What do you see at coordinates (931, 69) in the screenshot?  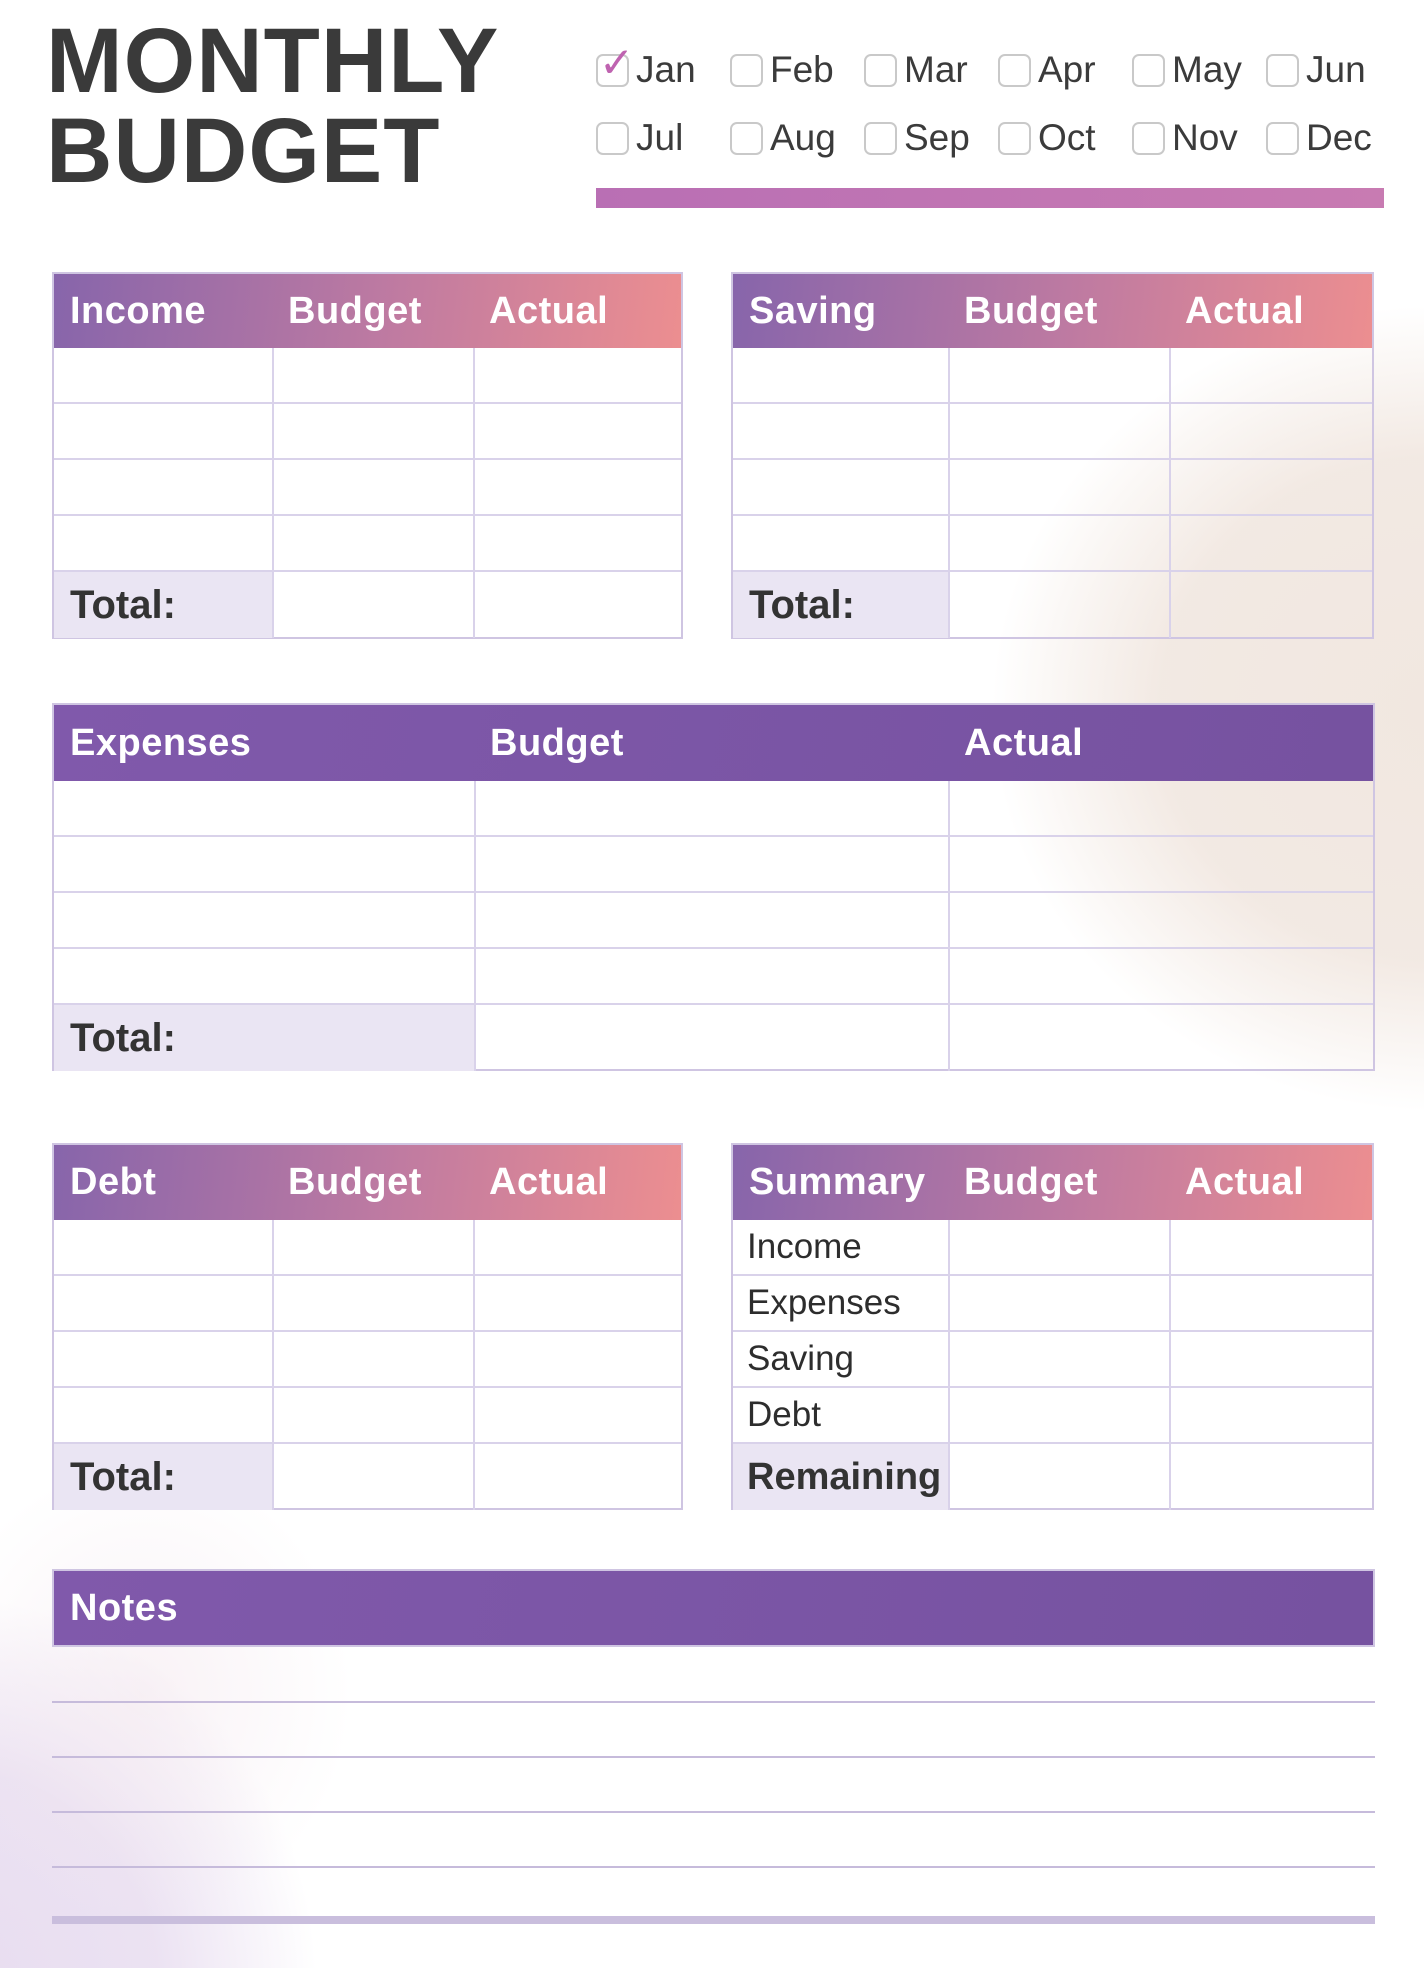 I see `month-option-mar: Mar` at bounding box center [931, 69].